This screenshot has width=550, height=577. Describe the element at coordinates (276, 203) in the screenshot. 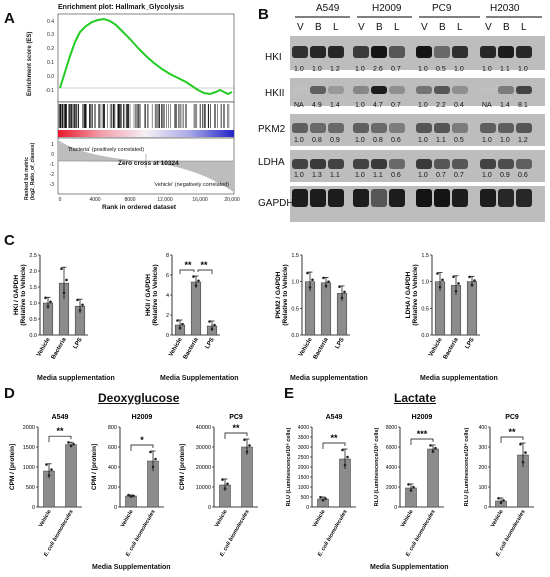

I see `protein-label: GAPDH` at that location.